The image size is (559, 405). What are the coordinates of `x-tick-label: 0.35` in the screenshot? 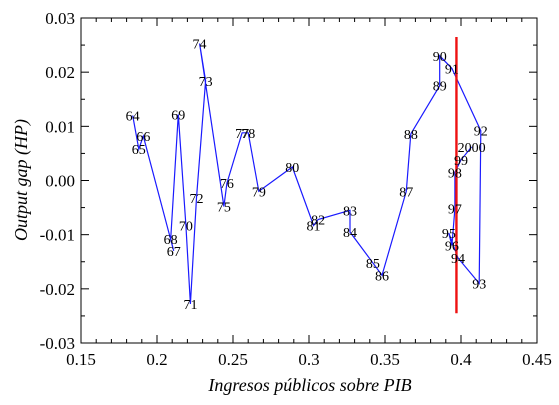 It's located at (385, 359).